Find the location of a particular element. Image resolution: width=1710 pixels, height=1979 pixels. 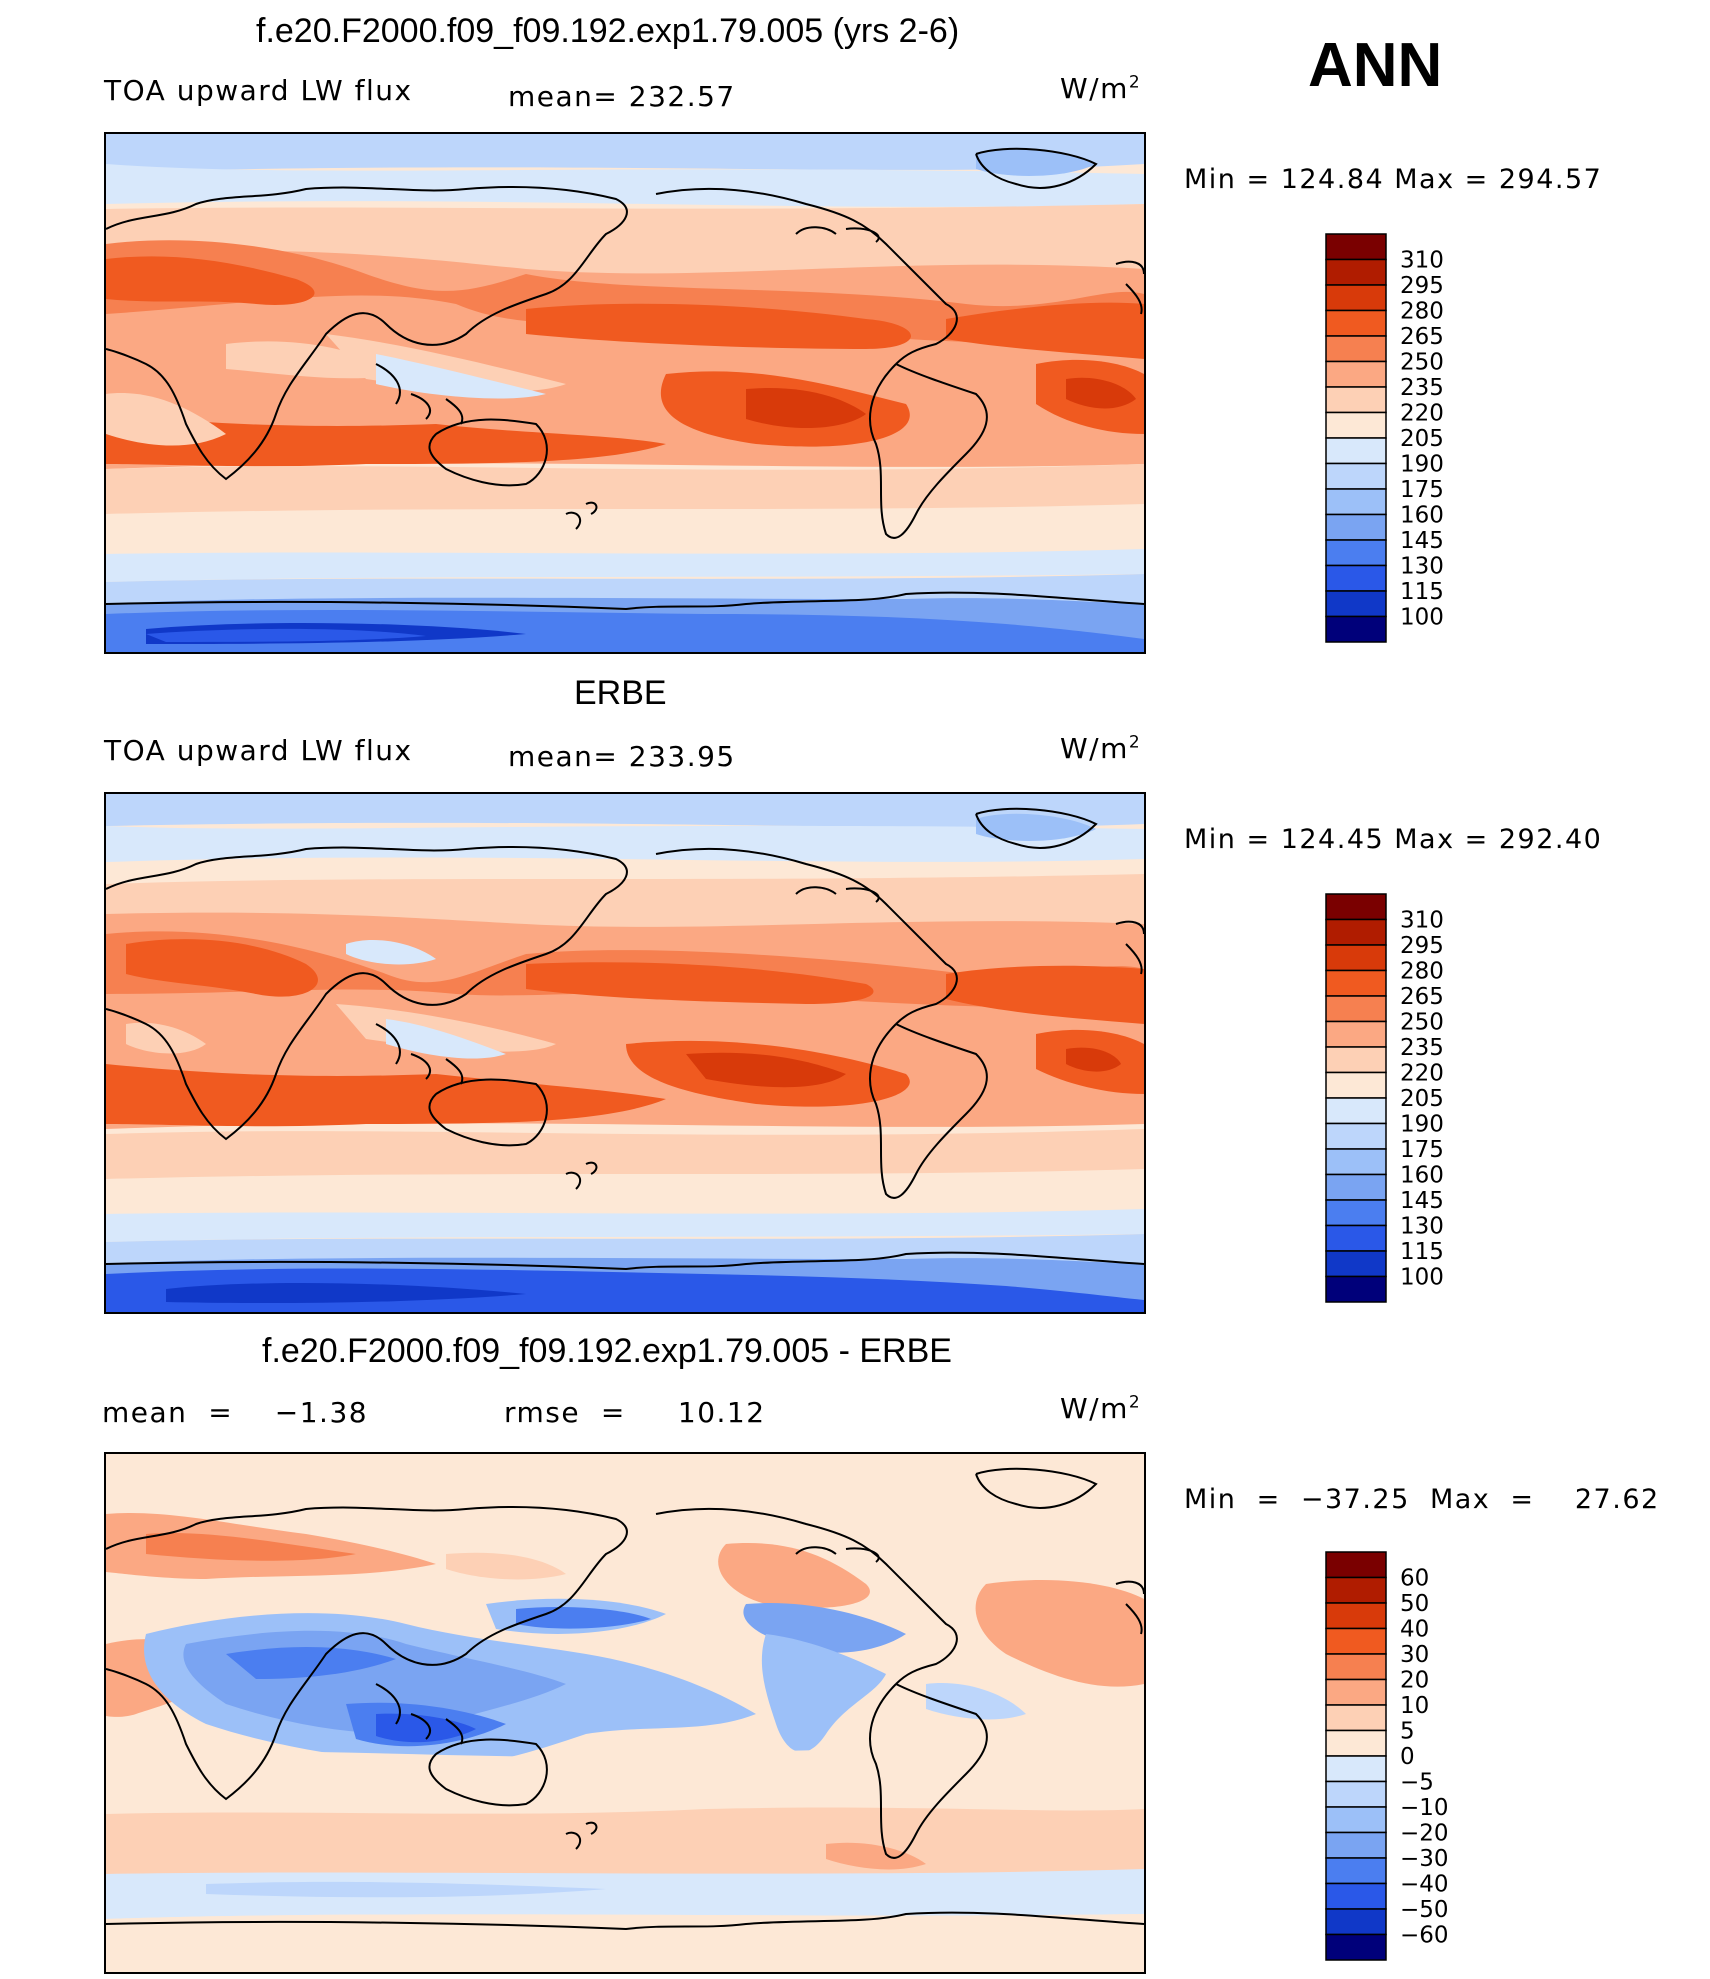

colorbar-level-label: 250 is located at coordinates (1422, 363).